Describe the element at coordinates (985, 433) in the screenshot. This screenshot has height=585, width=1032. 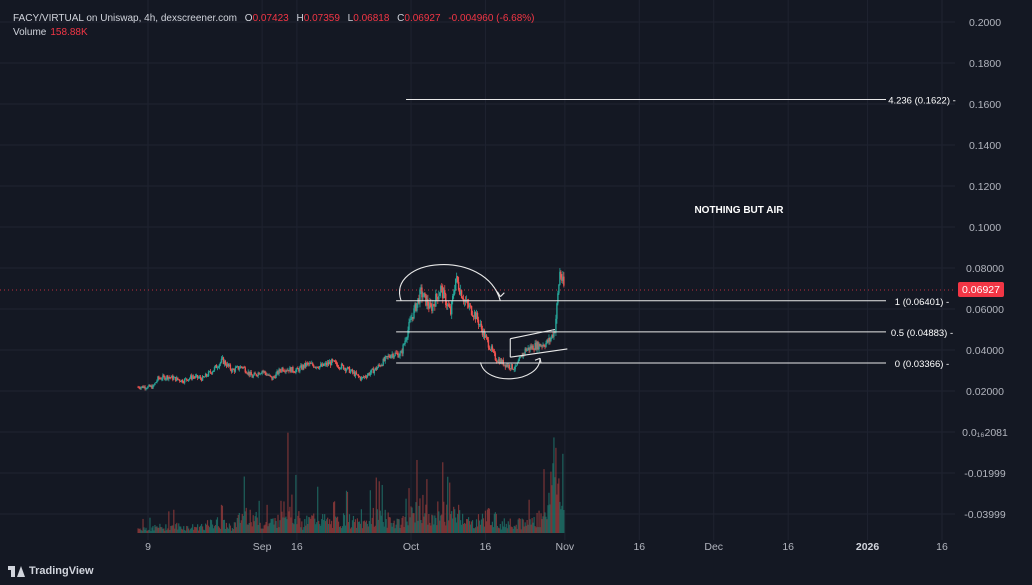
I see `y-tick-label: 0.0₁₆2081` at that location.